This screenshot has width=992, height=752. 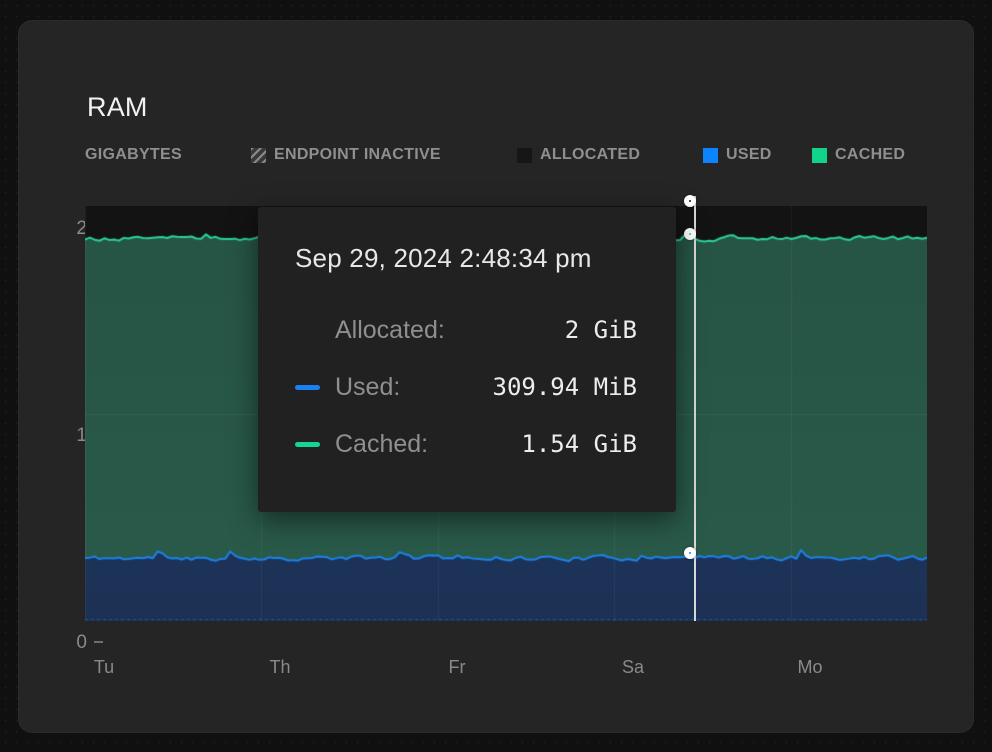 What do you see at coordinates (98, 642) in the screenshot?
I see `y-axis-tick-mark` at bounding box center [98, 642].